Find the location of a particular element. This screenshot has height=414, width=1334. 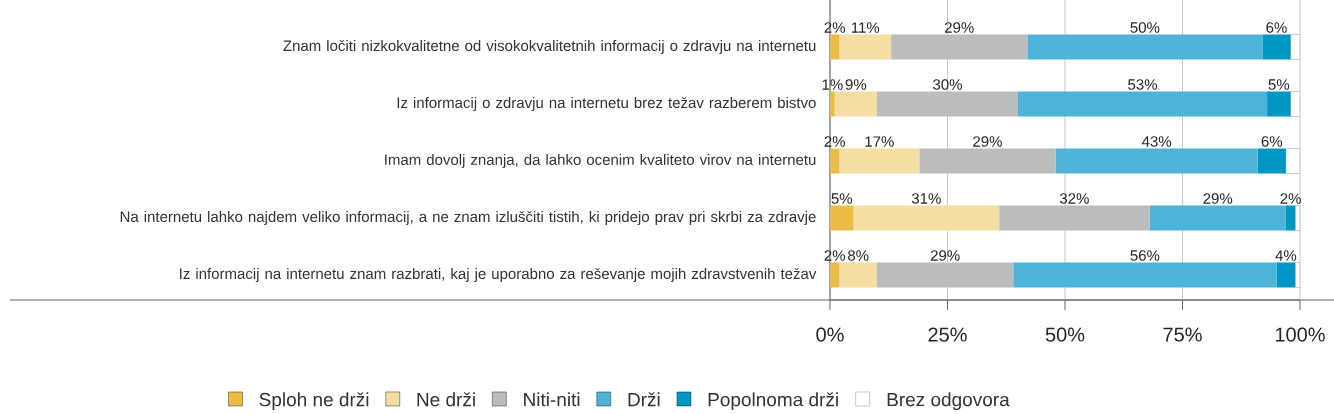

legend-label: Brez odgovora is located at coordinates (948, 401).